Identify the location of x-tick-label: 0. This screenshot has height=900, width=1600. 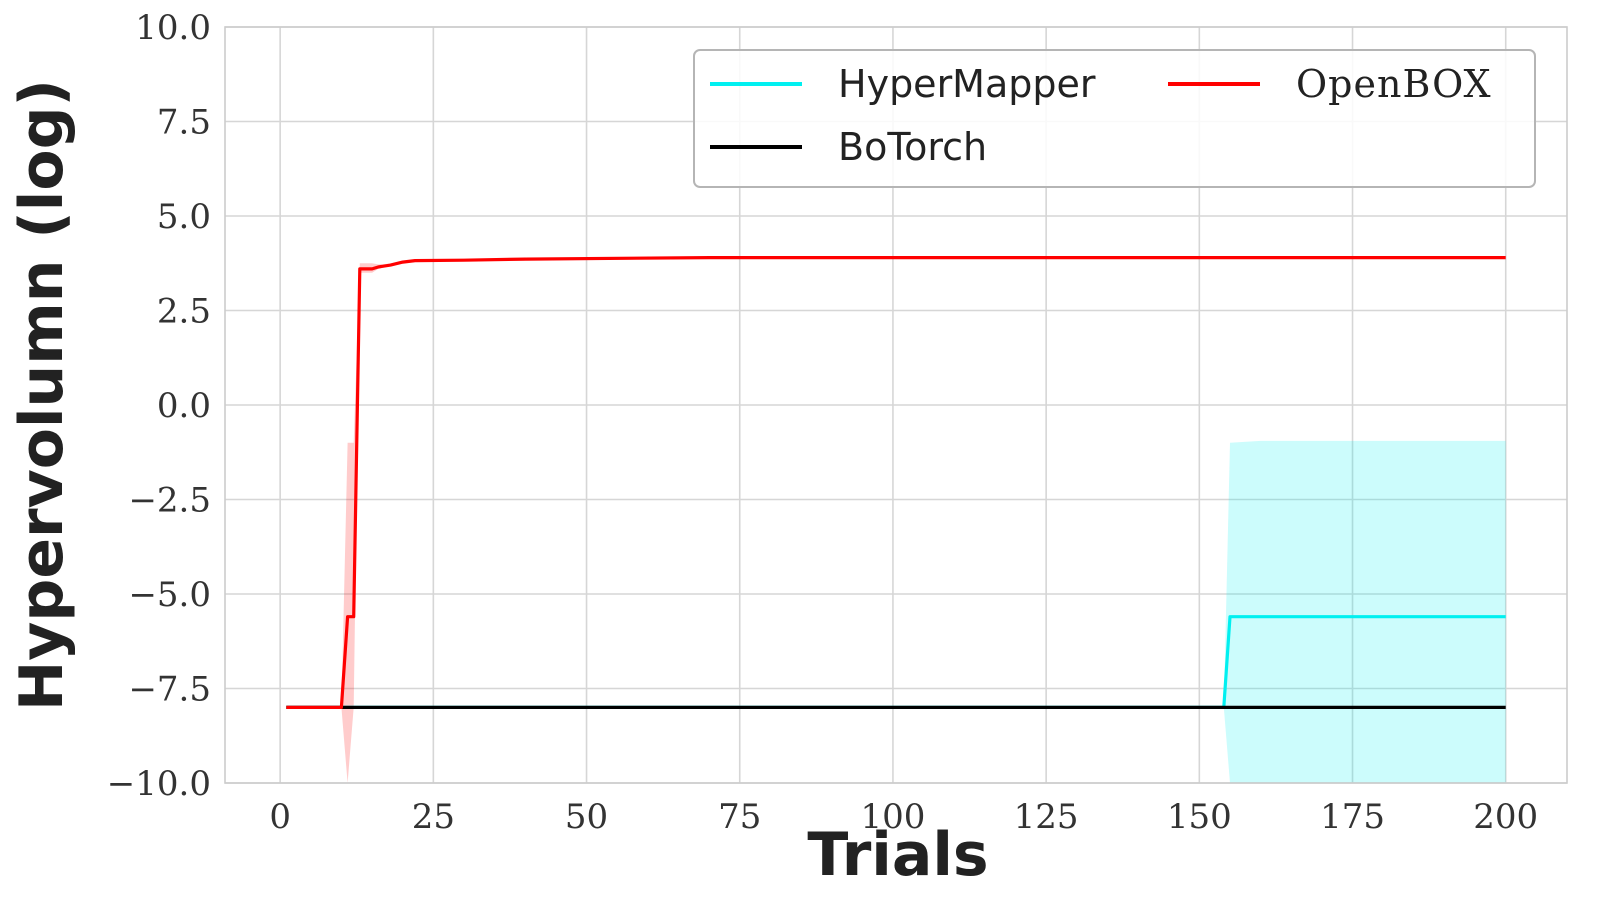
(280, 817).